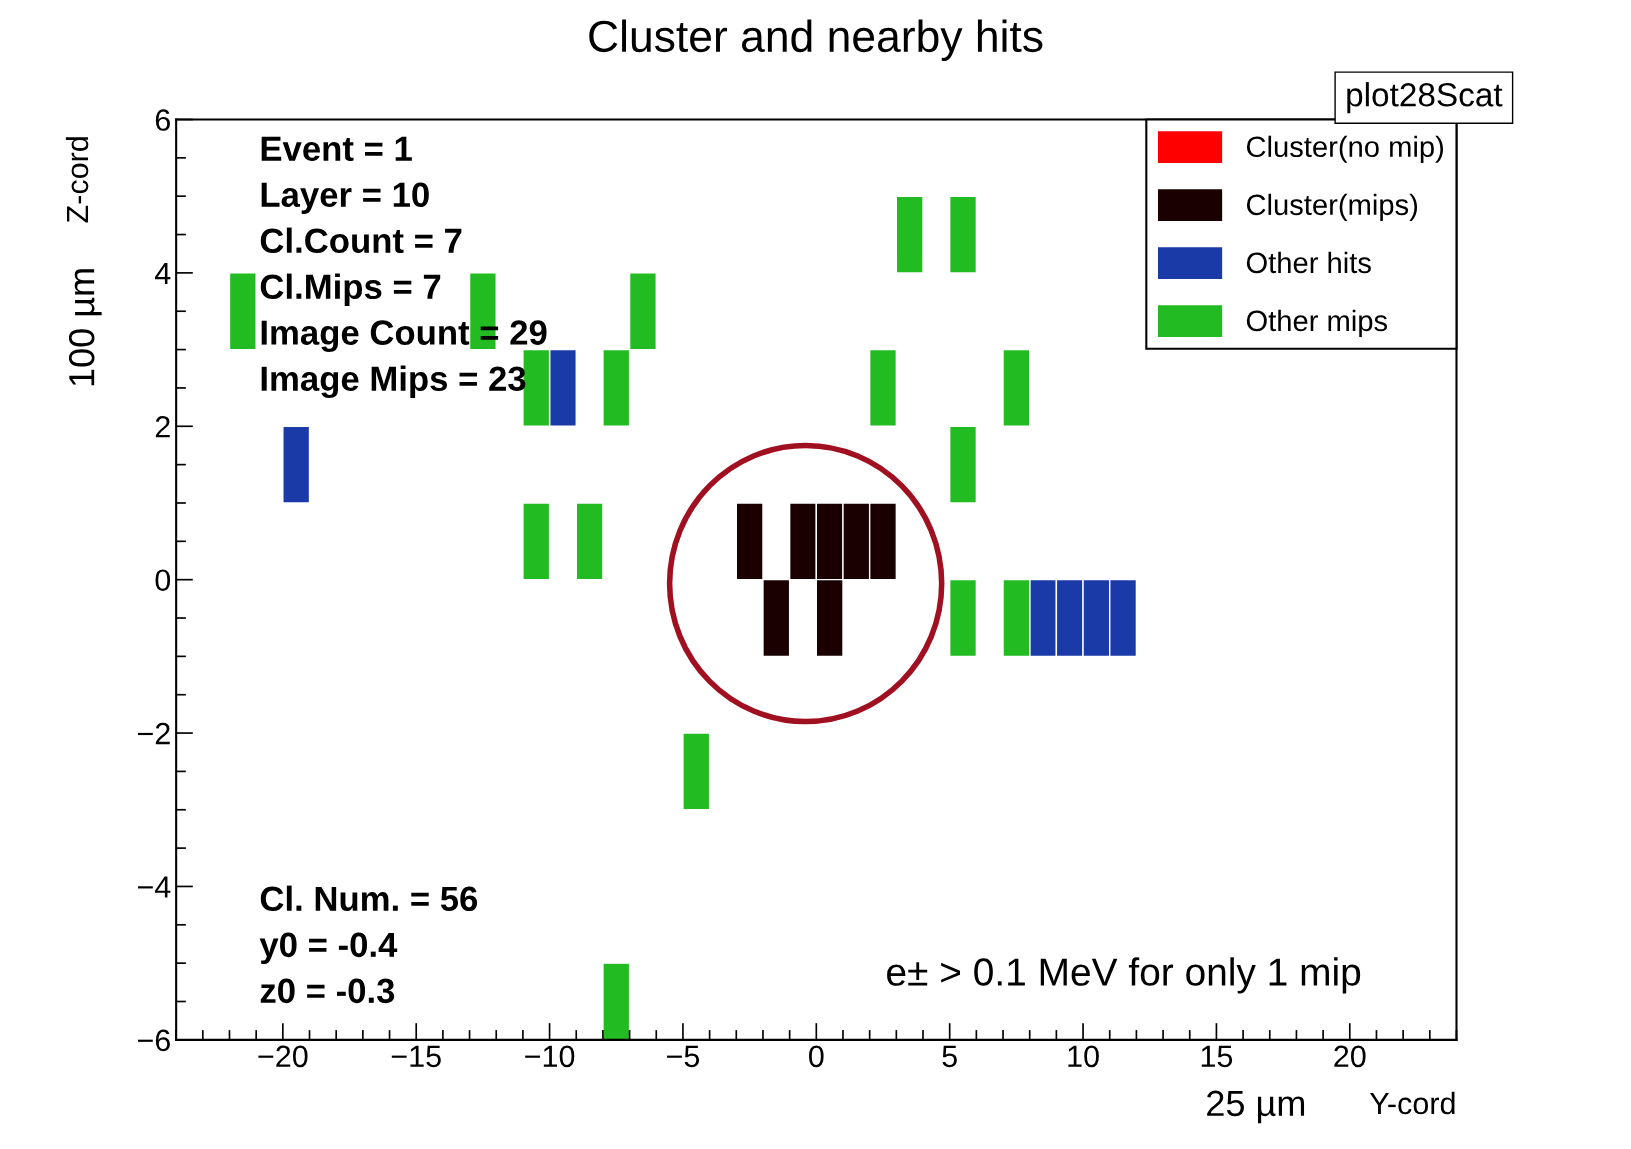 This screenshot has width=1631, height=1149. Describe the element at coordinates (153, 1040) in the screenshot. I see `y-tick-label: −6` at that location.